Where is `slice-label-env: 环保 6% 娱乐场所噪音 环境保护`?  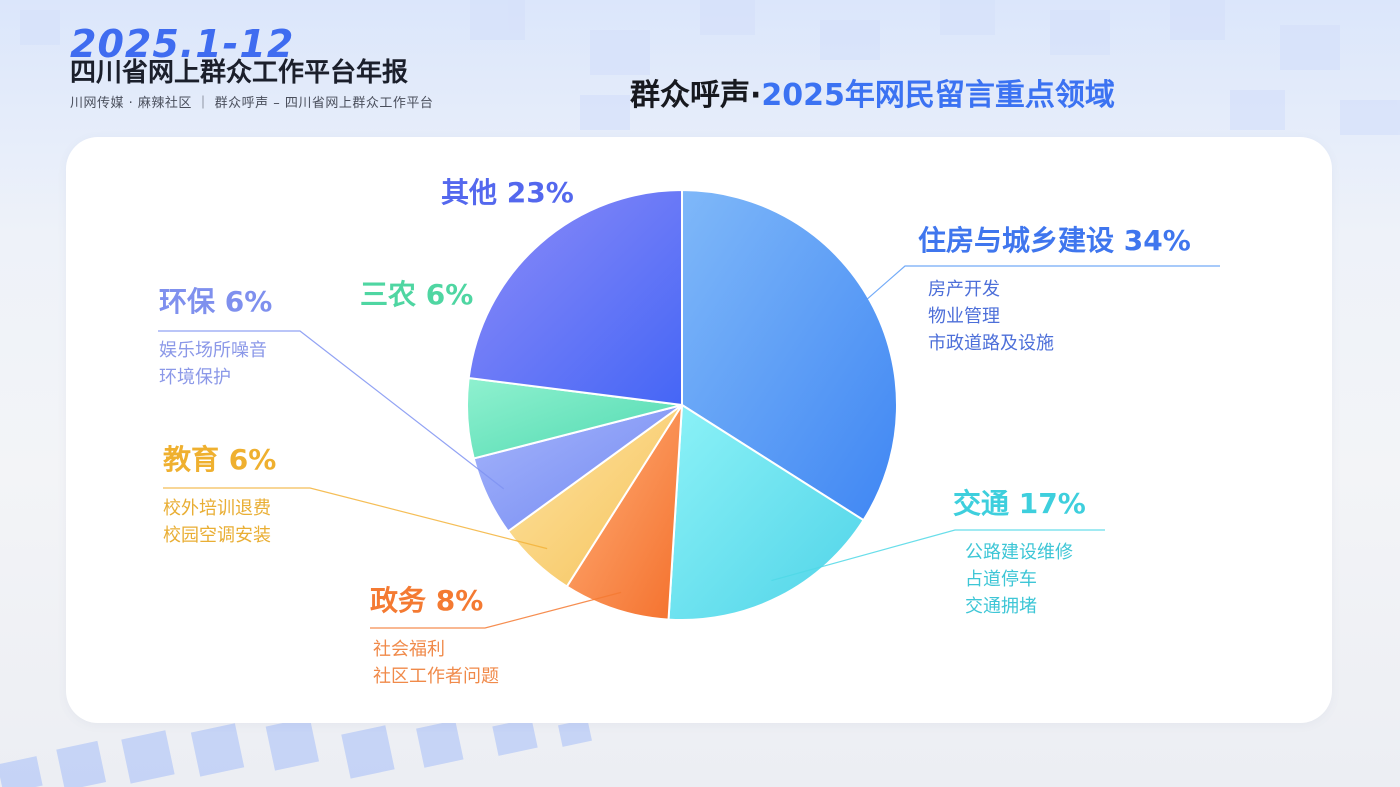 slice-label-env: 环保 6% 娱乐场所噪音 环境保护 is located at coordinates (215, 338).